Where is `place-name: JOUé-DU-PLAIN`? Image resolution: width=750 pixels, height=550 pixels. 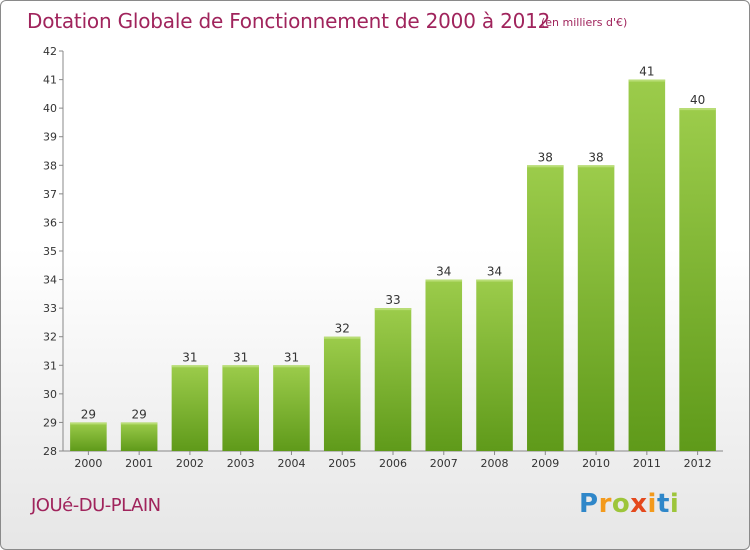 place-name: JOUé-DU-PLAIN is located at coordinates (96, 505).